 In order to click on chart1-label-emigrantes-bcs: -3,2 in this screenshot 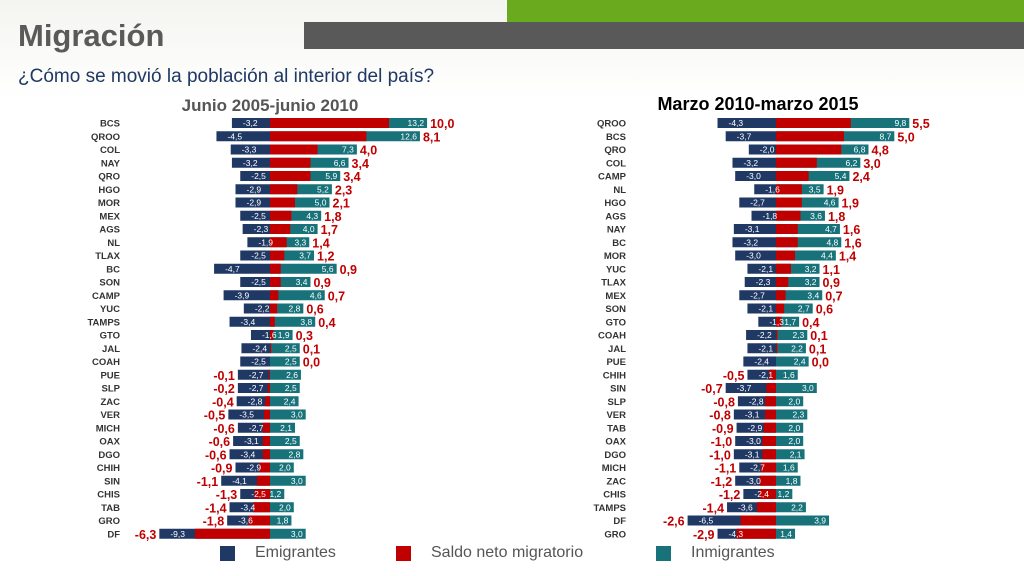, I will do `click(250, 123)`.